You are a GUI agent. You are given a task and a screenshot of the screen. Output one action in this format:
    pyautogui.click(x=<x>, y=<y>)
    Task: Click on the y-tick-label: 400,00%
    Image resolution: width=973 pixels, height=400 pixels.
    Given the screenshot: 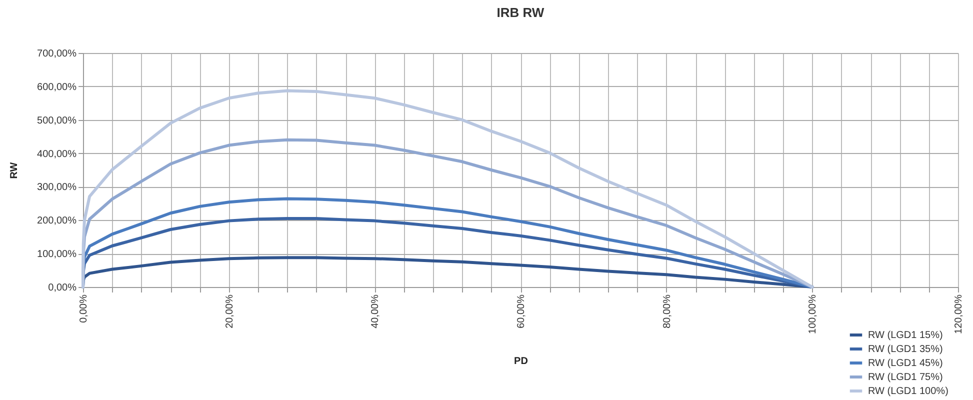 What is the action you would take?
    pyautogui.click(x=57, y=154)
    